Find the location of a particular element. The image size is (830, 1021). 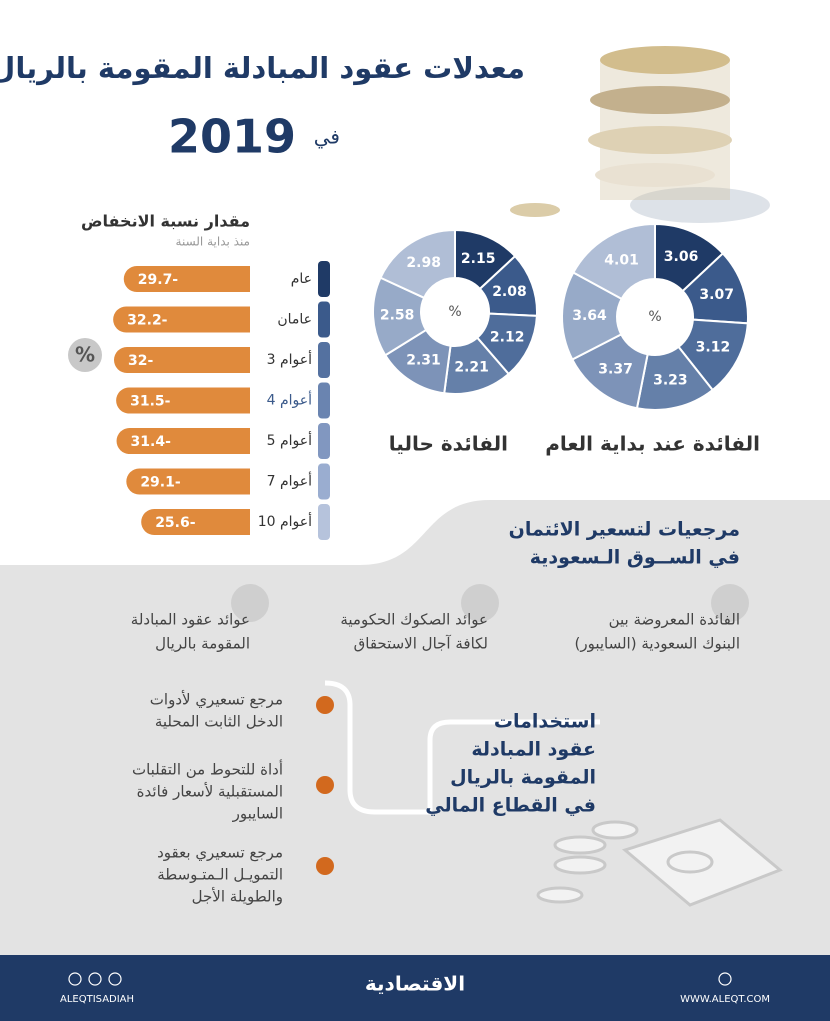

slice-label: 2.21 is located at coordinates (471, 368).